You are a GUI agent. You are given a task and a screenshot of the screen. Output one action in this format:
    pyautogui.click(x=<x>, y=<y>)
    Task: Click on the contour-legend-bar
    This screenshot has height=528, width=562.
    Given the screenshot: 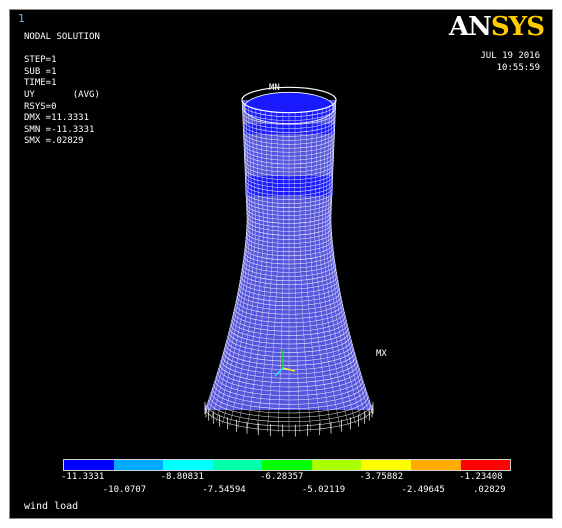 What is the action you would take?
    pyautogui.click(x=287, y=465)
    